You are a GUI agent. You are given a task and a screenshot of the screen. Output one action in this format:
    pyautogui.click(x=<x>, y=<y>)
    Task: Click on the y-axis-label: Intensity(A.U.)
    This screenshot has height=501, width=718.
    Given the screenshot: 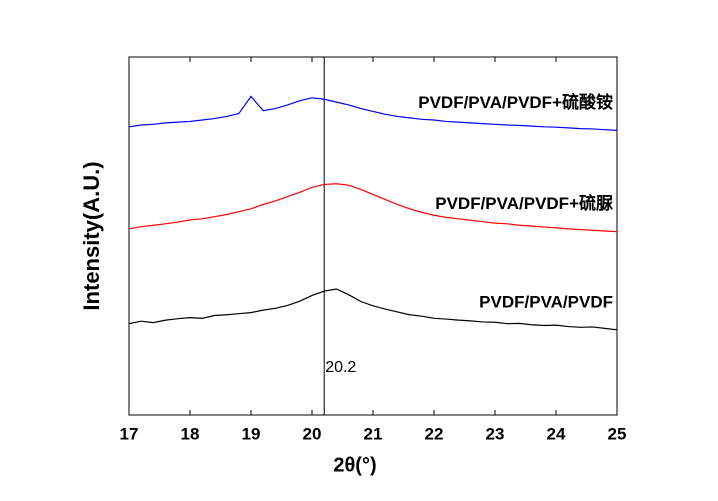 What is the action you would take?
    pyautogui.click(x=91, y=235)
    